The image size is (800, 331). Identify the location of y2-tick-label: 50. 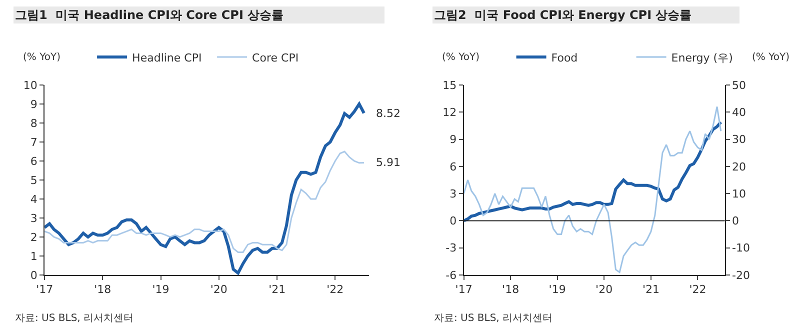
(739, 85).